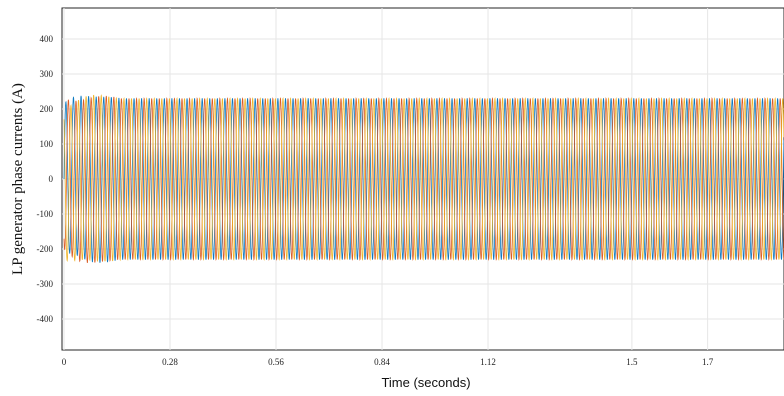  What do you see at coordinates (47, 109) in the screenshot?
I see `y-tick-label: 200` at bounding box center [47, 109].